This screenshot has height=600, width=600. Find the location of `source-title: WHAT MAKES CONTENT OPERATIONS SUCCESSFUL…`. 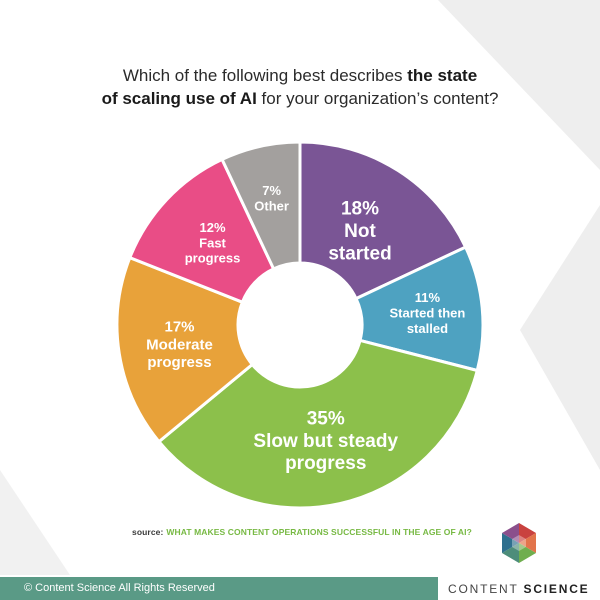

source-title: WHAT MAKES CONTENT OPERATIONS SUCCESSFUL… is located at coordinates (319, 532).